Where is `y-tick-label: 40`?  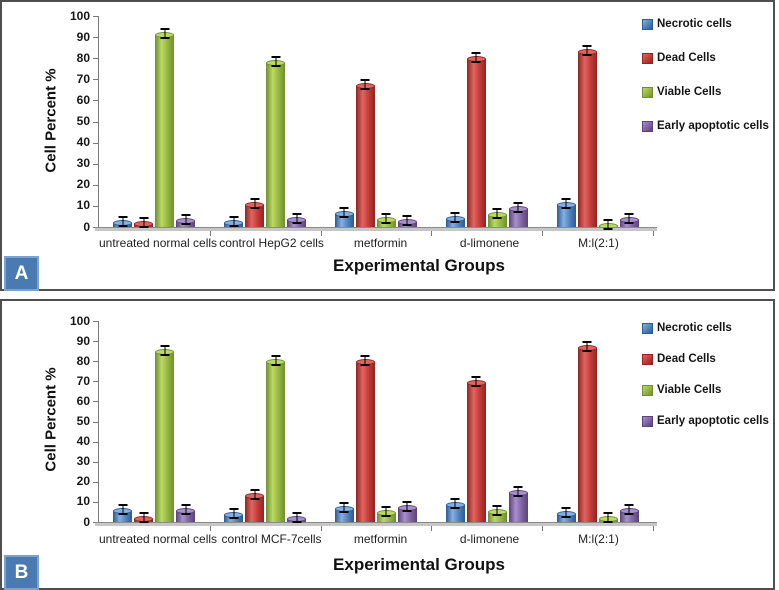 y-tick-label: 40 is located at coordinates (83, 441).